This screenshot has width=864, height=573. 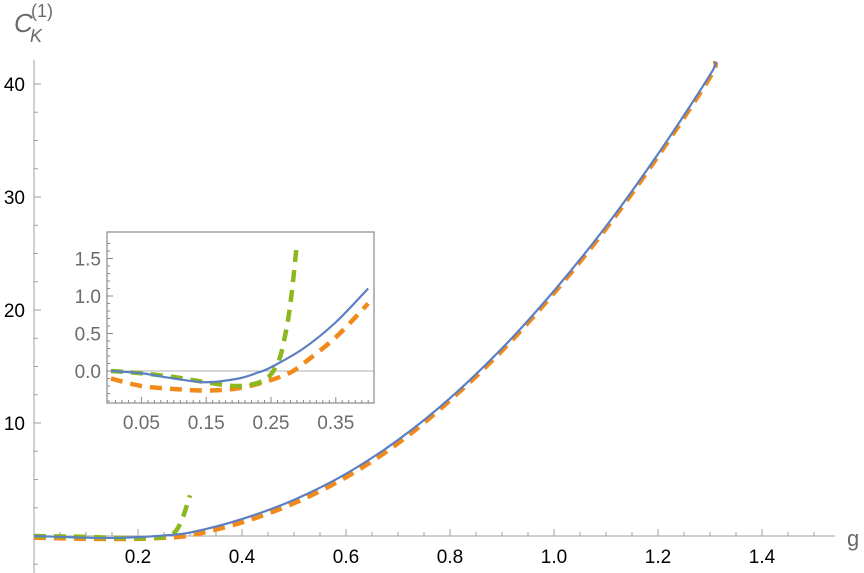 I want to click on y-axis-ticks: 10 20 30 40, so click(x=22, y=320).